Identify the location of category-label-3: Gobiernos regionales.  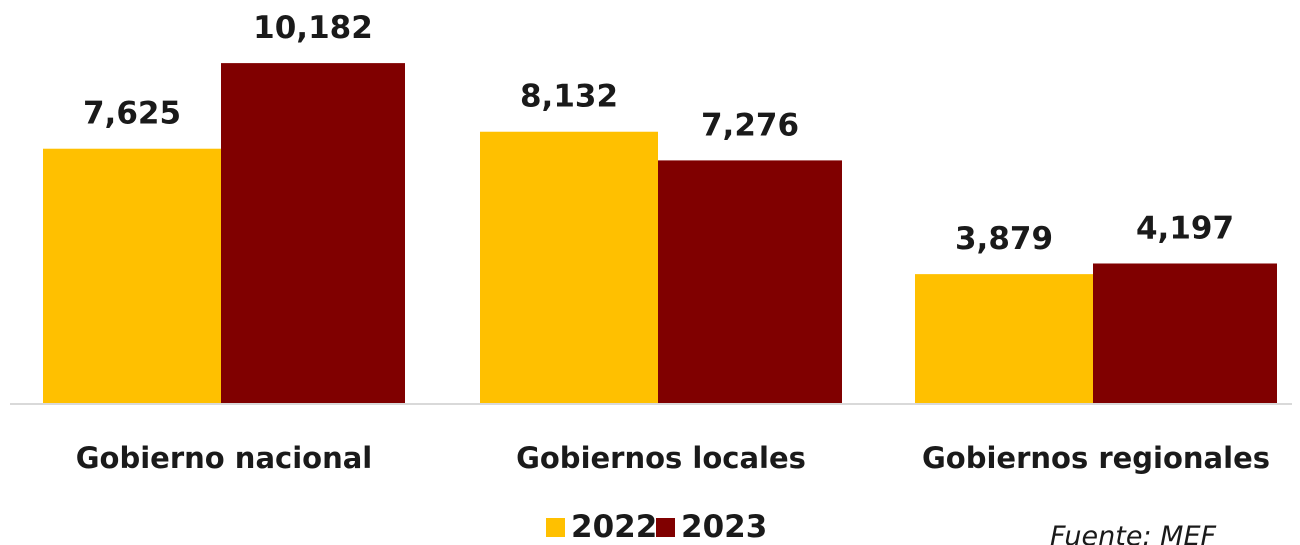
(1096, 458).